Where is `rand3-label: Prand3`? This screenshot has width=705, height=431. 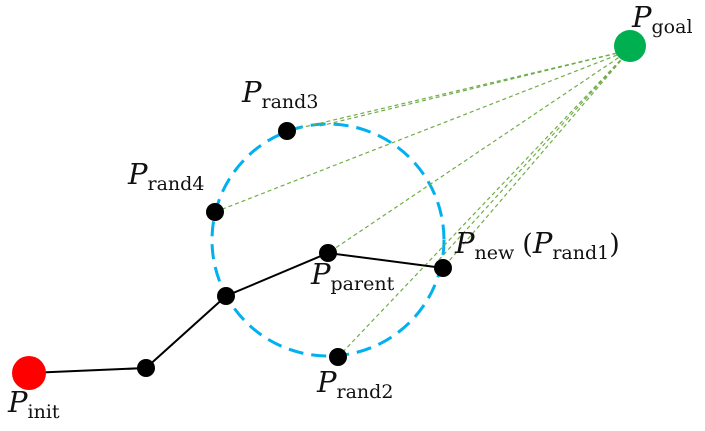 rand3-label: Prand3 is located at coordinates (279, 94).